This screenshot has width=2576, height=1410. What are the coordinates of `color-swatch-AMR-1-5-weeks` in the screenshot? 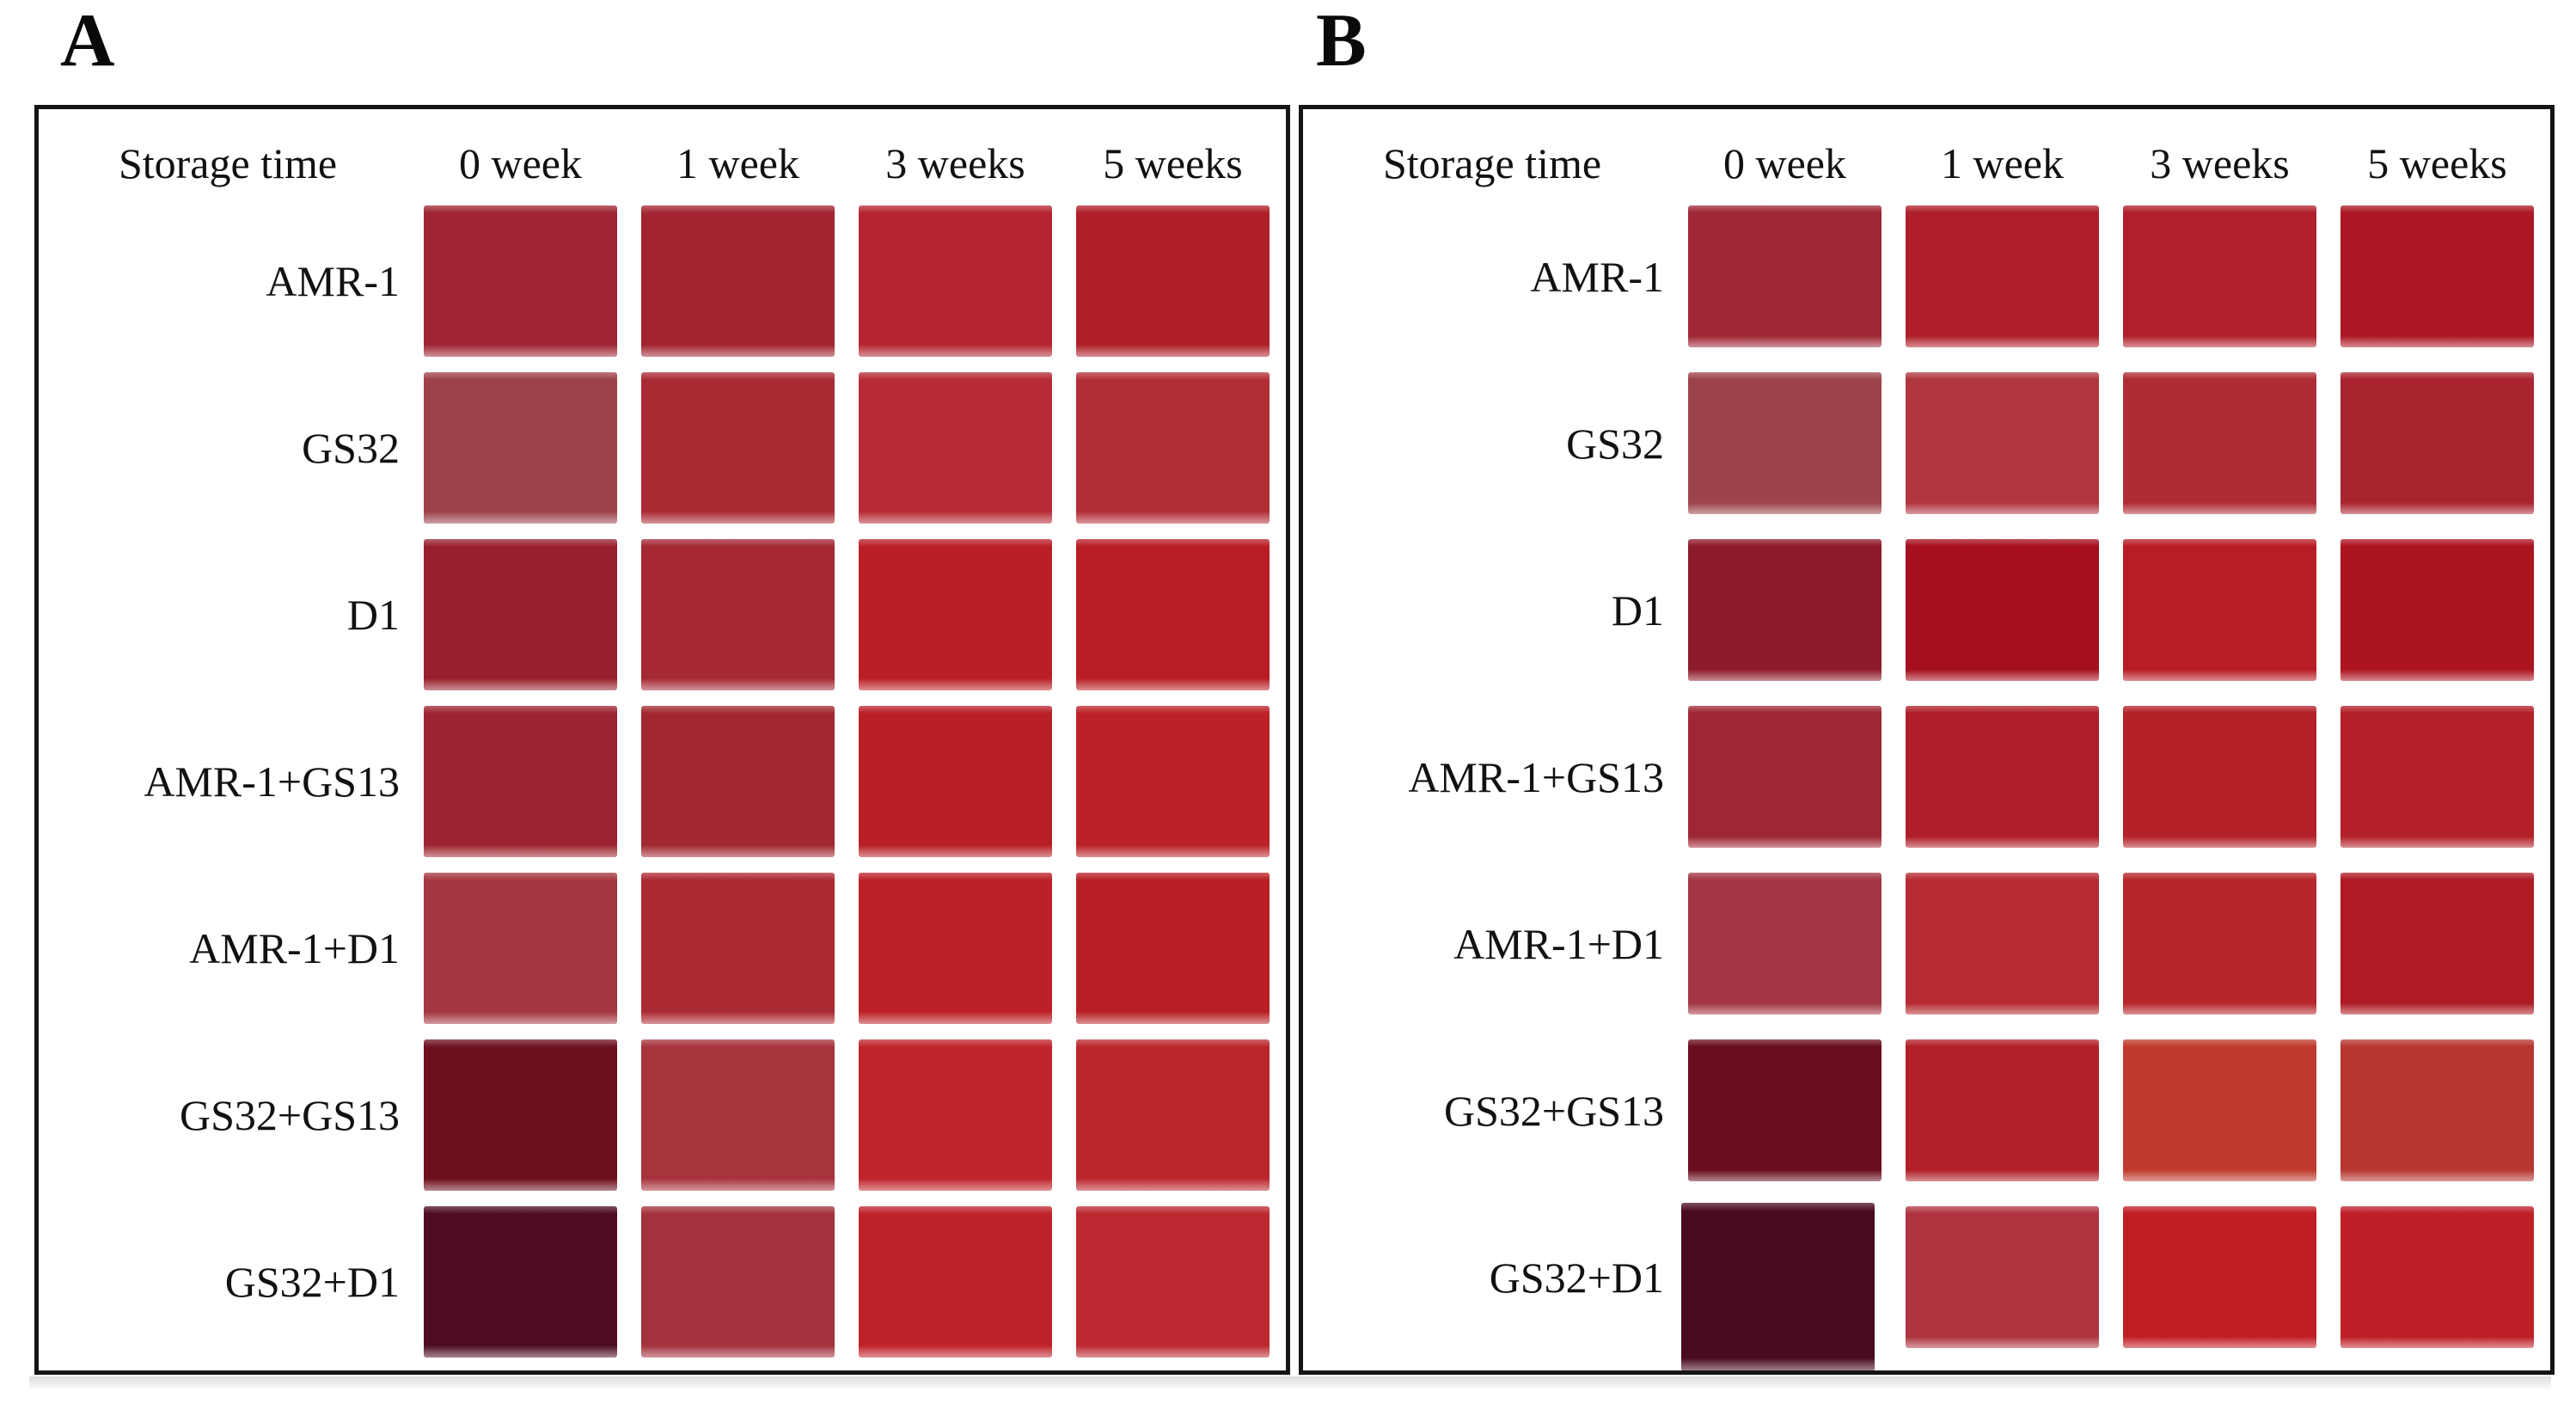 It's located at (2437, 276).